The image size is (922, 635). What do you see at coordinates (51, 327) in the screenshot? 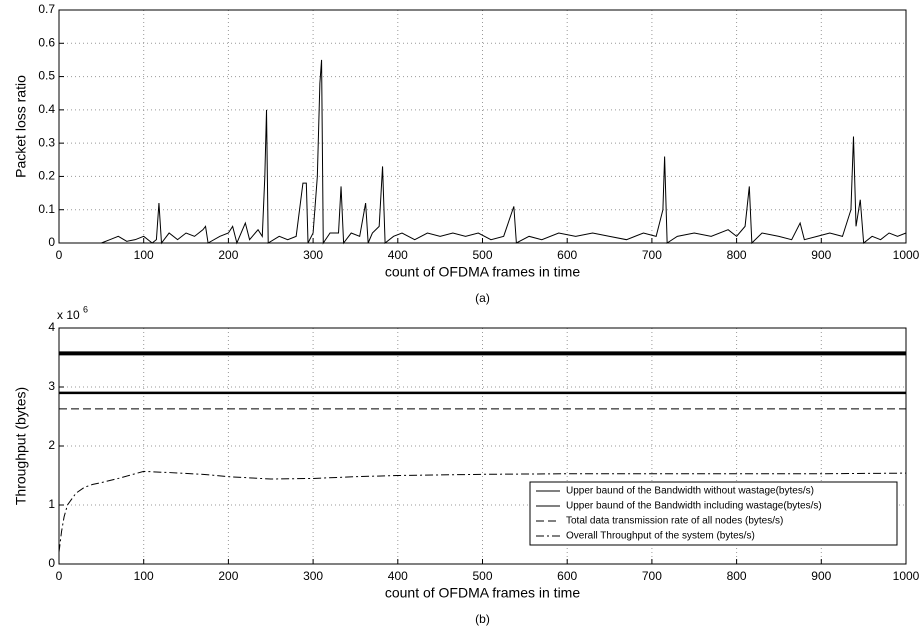
I see `y-tick-label: 4` at bounding box center [51, 327].